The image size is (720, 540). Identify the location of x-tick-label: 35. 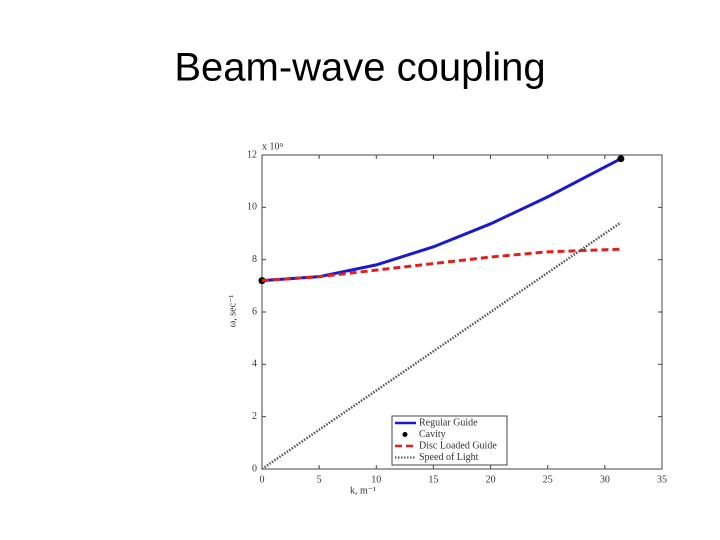
(662, 479).